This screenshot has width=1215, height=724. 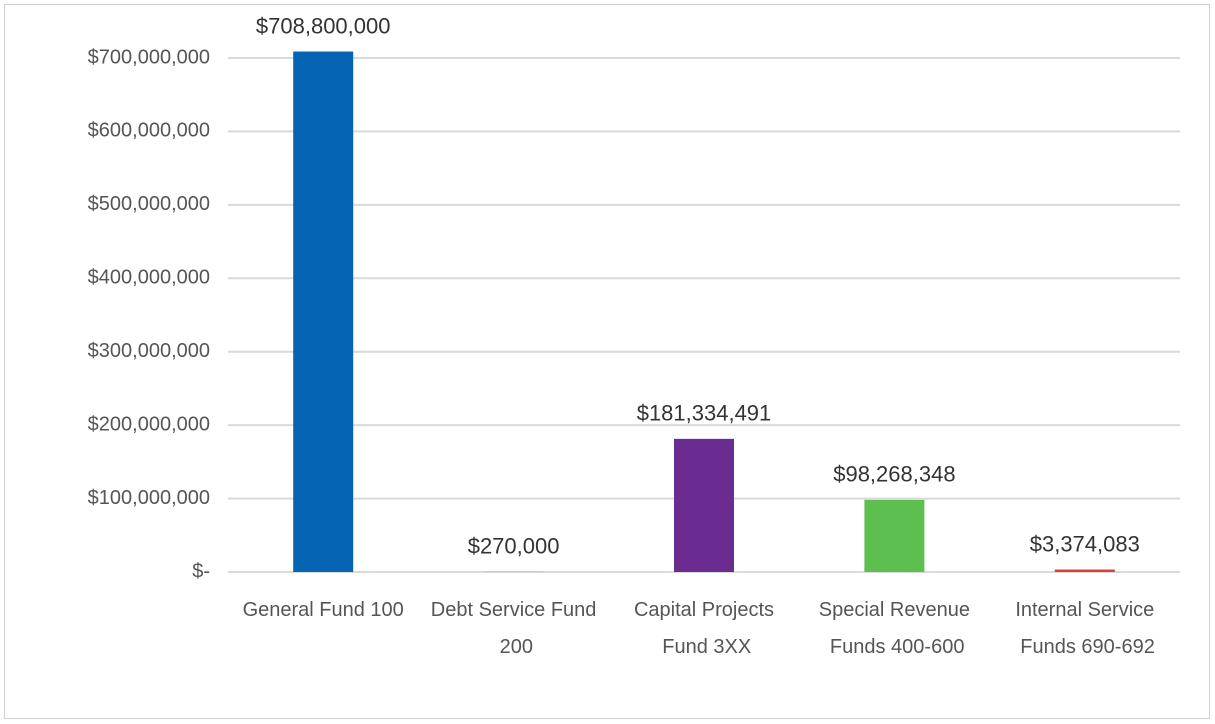 What do you see at coordinates (149, 131) in the screenshot?
I see `y-tick-label: $600,000,000` at bounding box center [149, 131].